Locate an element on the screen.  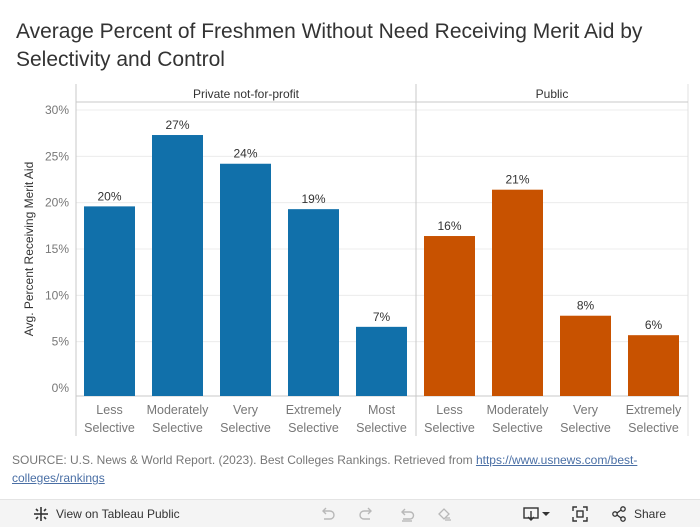
data-label: 19% is located at coordinates (313, 199).